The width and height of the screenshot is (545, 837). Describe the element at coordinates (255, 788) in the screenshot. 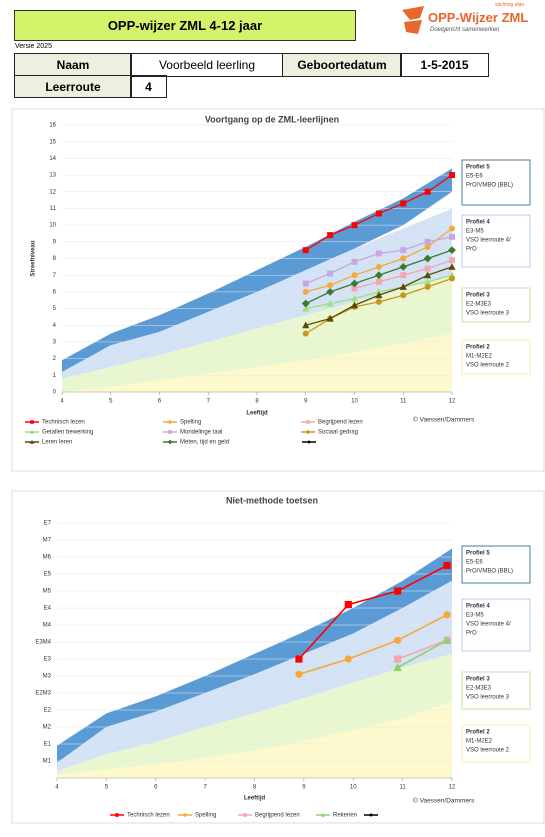

I see `x-tick-label: 8` at that location.